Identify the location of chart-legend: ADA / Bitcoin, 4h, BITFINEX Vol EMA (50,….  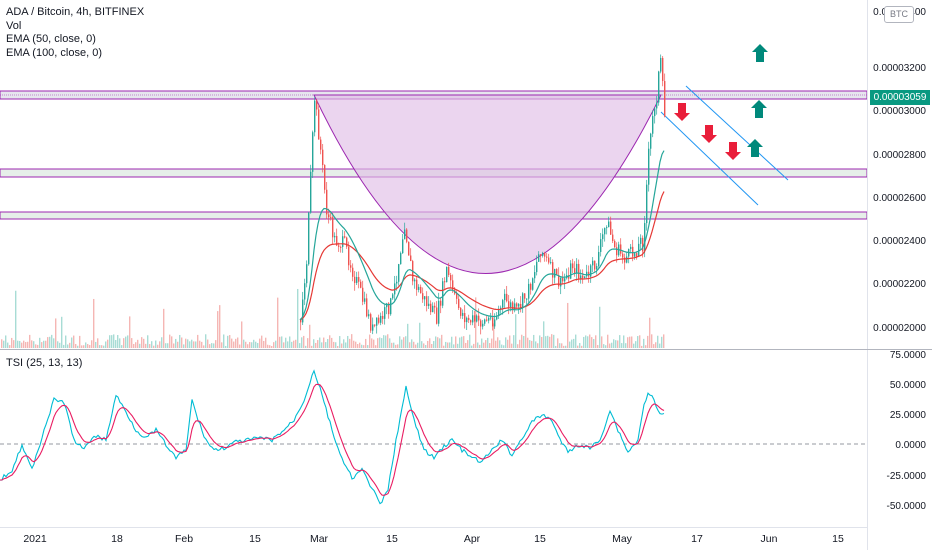
(75, 33).